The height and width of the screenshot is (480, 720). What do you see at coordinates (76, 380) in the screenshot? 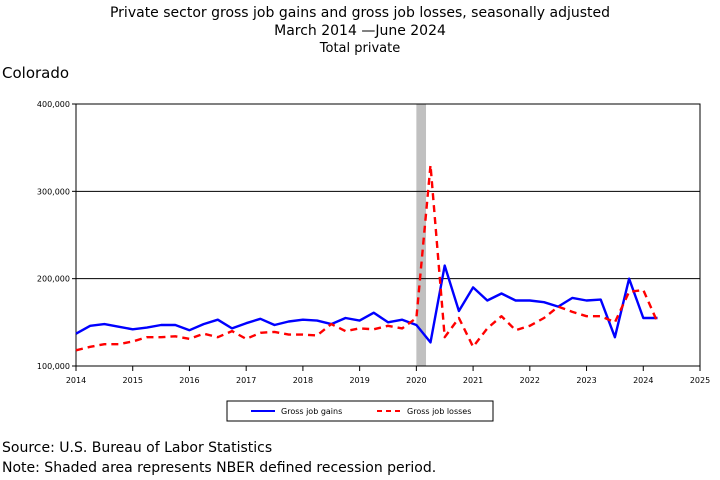
I see `x-tick-label: 2014` at bounding box center [76, 380].